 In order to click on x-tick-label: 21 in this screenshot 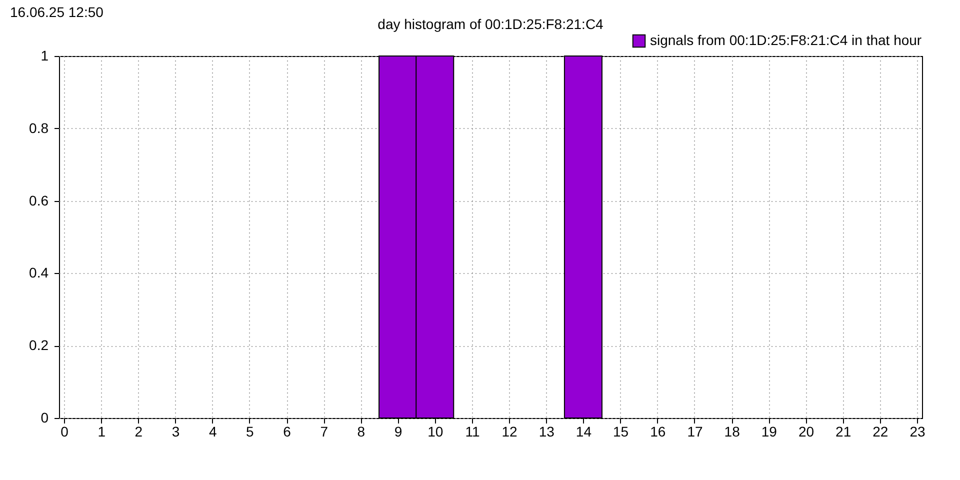, I will do `click(844, 432)`.